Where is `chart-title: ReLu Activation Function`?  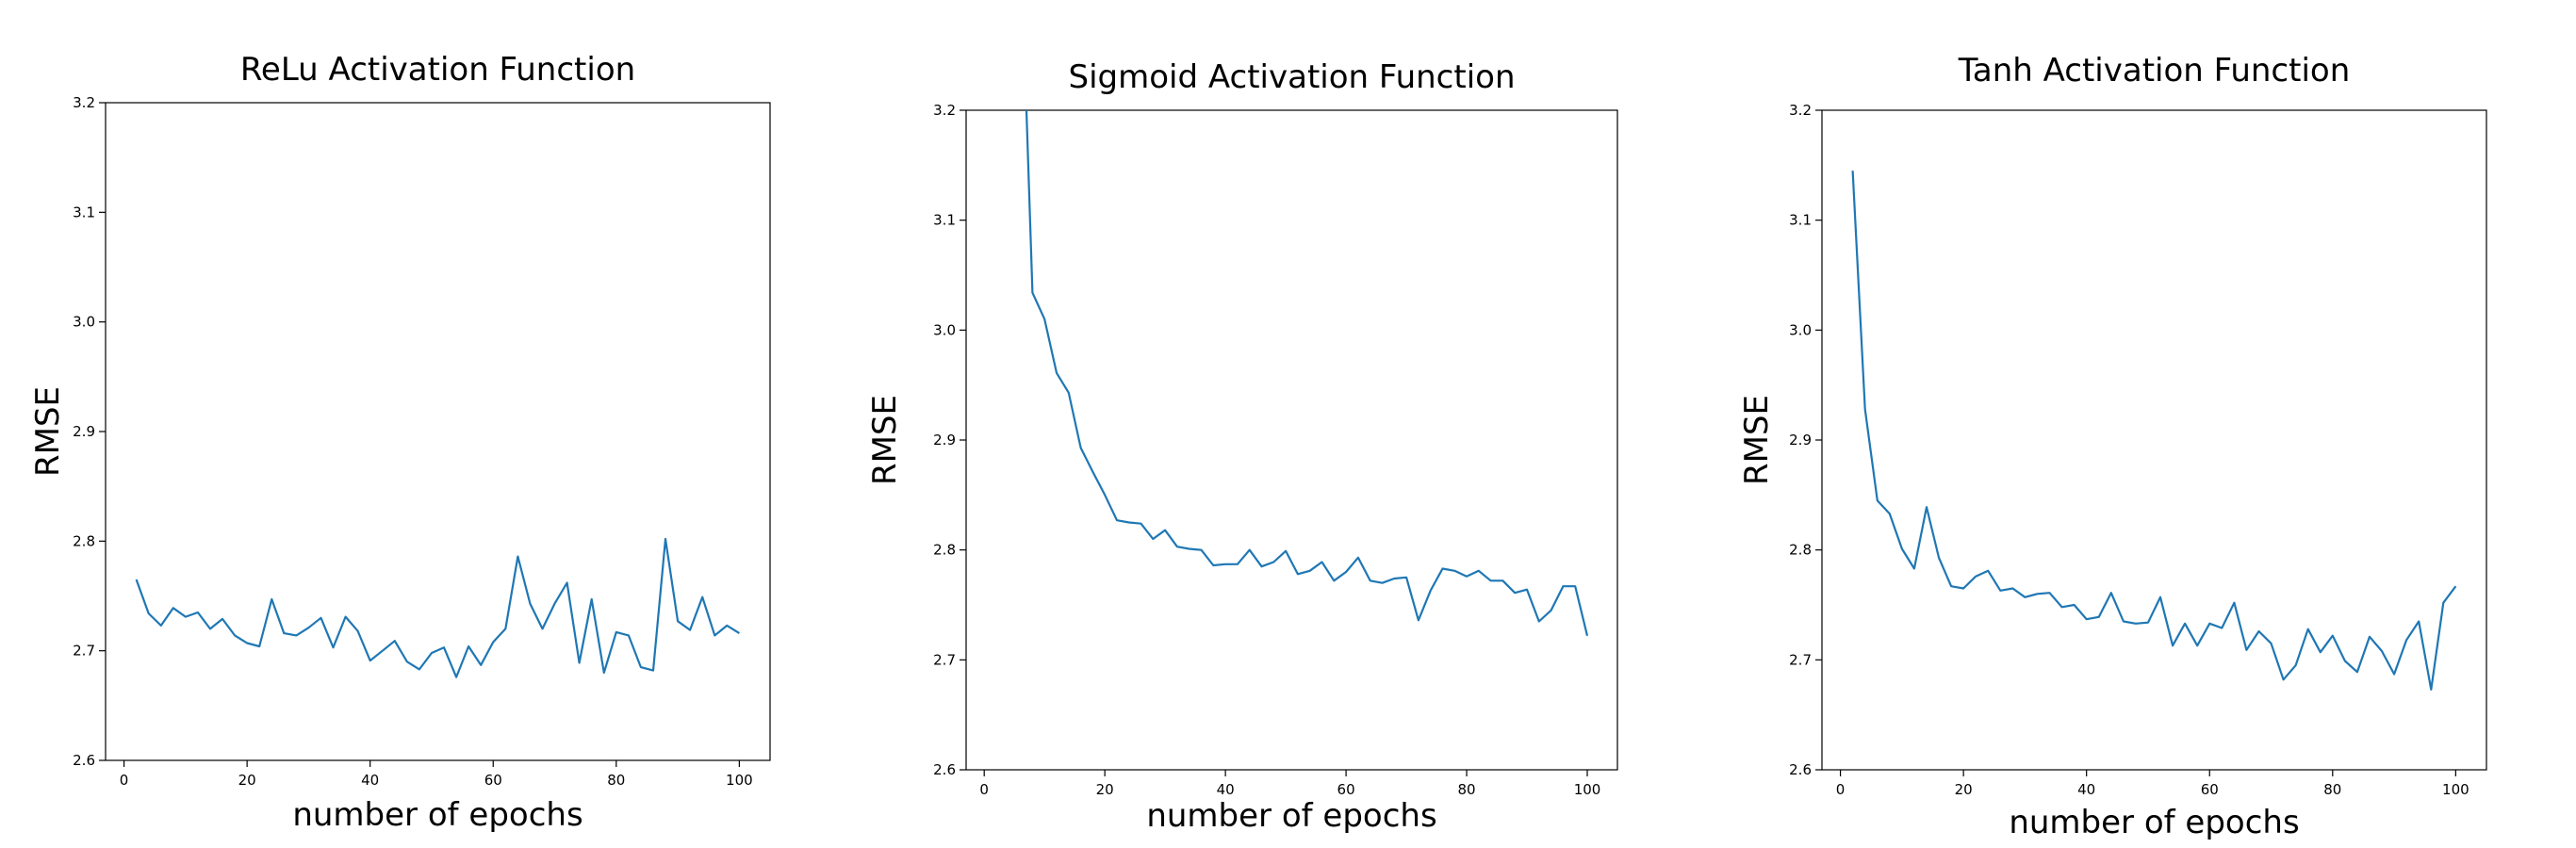
chart-title: ReLu Activation Function is located at coordinates (437, 70).